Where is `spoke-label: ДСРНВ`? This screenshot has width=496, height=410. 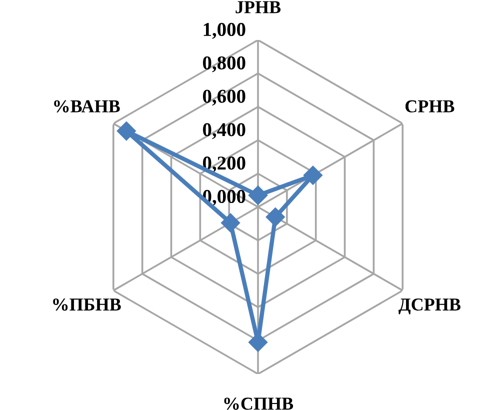
spoke-label: ДСРНВ is located at coordinates (429, 306).